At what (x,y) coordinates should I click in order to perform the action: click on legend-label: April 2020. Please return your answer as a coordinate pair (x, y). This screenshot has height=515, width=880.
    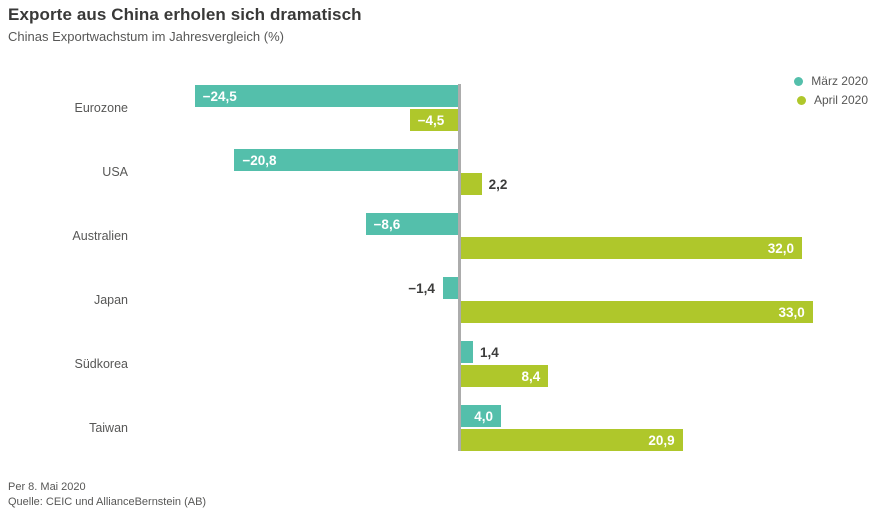
    Looking at the image, I should click on (840, 100).